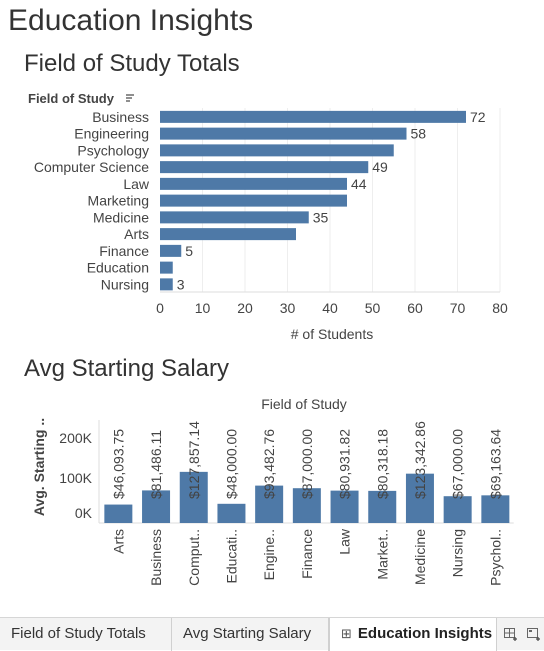 This screenshot has width=544, height=651. What do you see at coordinates (131, 20) in the screenshot?
I see `dashboard-title: Education Insights` at bounding box center [131, 20].